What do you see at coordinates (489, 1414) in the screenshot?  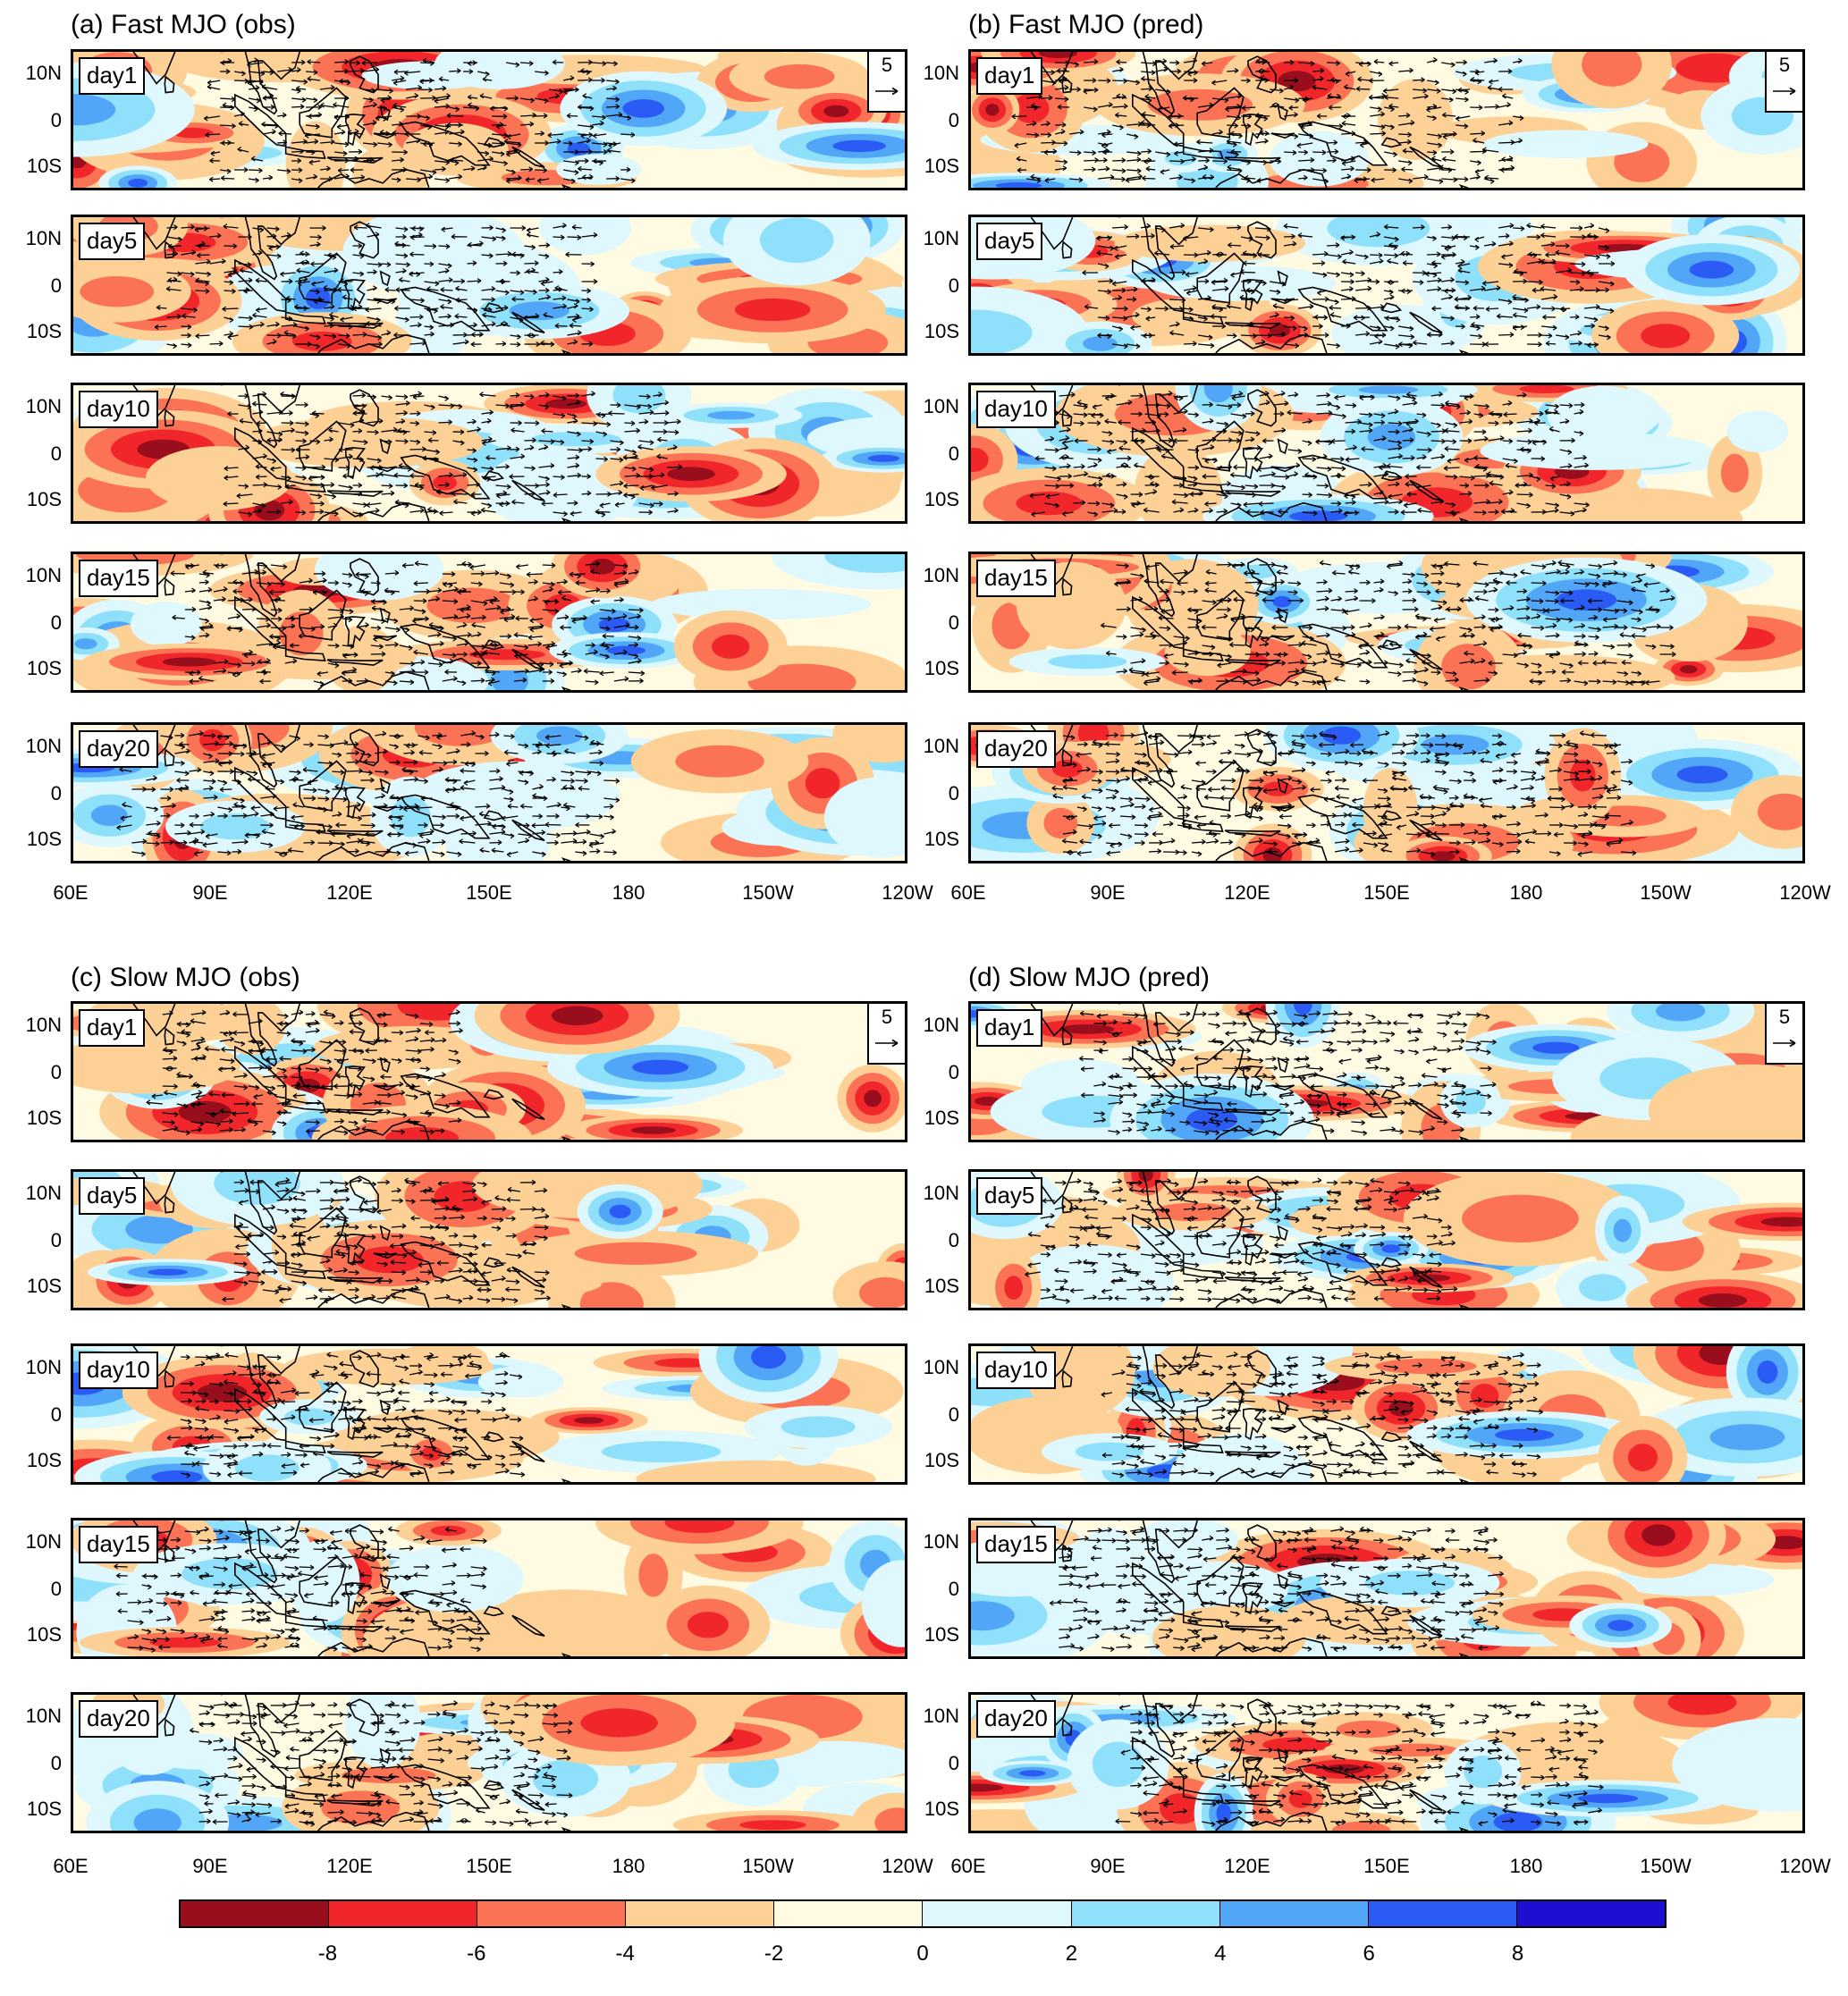 I see `map-panel-c-day10: day10` at bounding box center [489, 1414].